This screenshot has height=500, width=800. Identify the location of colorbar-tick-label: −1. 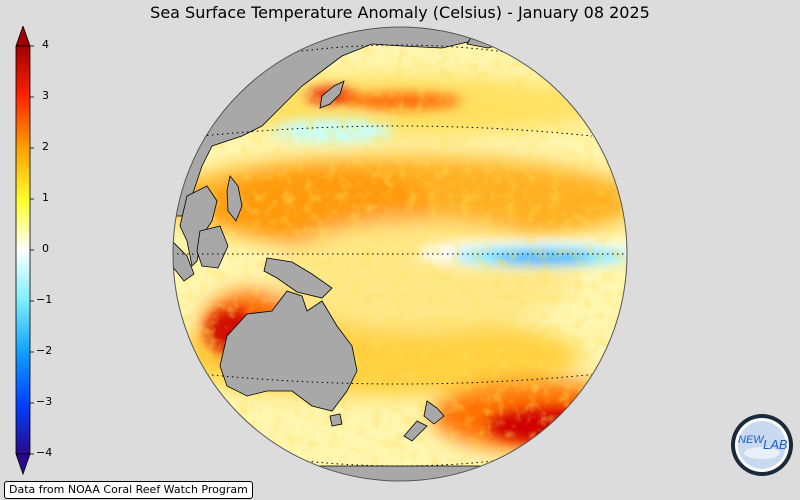
(44, 299).